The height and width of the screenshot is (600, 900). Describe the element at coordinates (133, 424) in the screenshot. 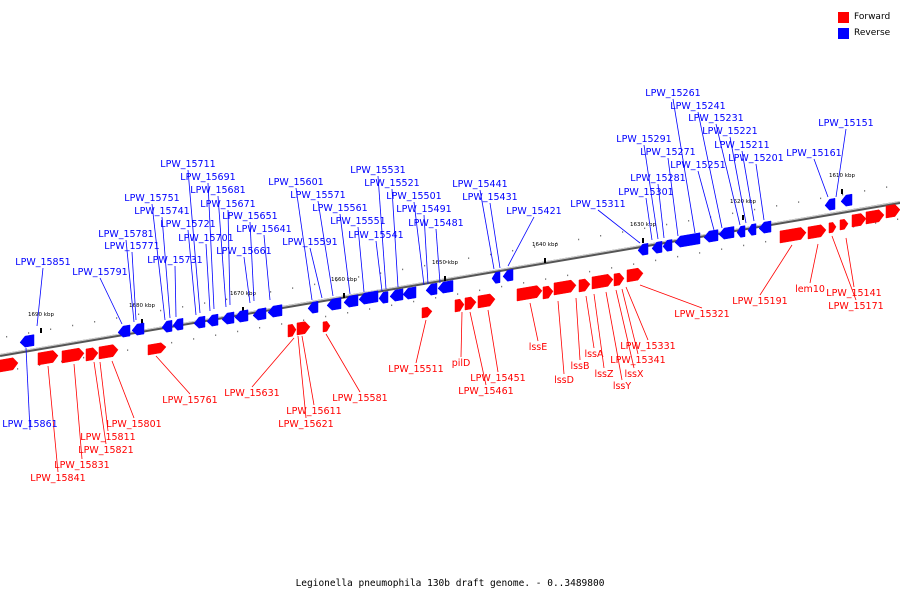

I see `gene-label: LPW_15801` at that location.